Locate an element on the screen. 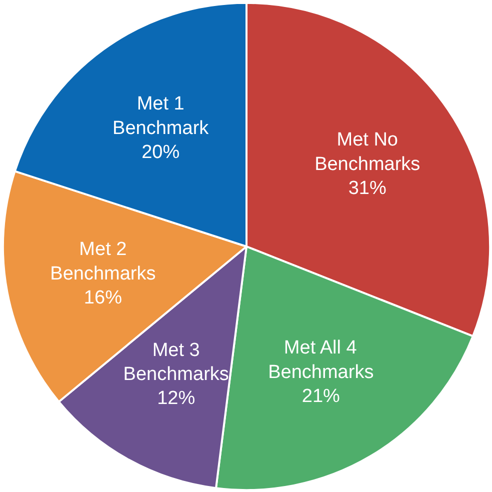 The height and width of the screenshot is (492, 492). data-label: 21% is located at coordinates (321, 396).